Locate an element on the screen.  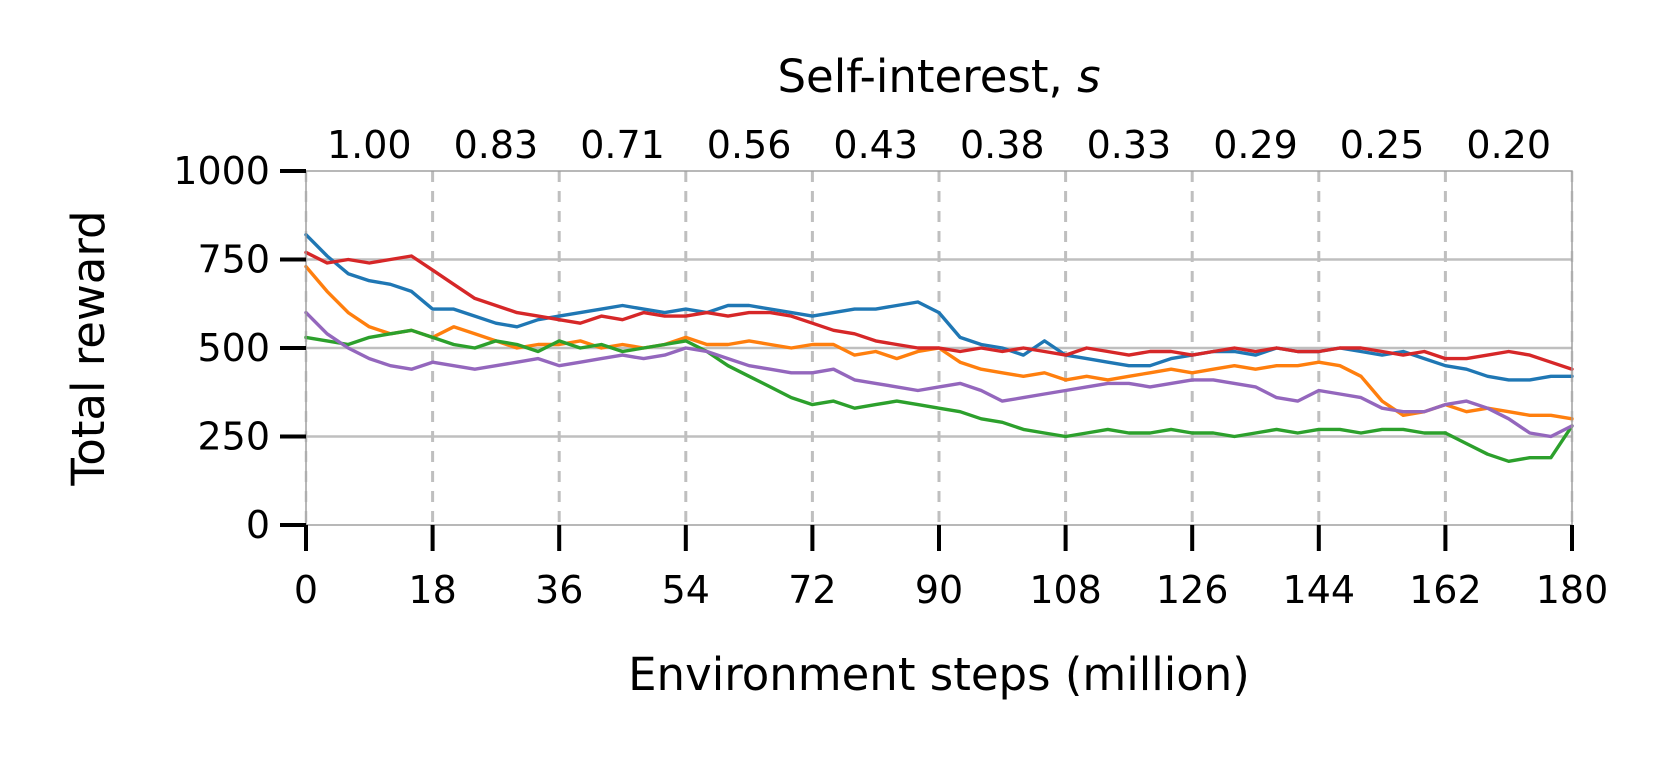
top-tick-label: 0.43 is located at coordinates (875, 145).